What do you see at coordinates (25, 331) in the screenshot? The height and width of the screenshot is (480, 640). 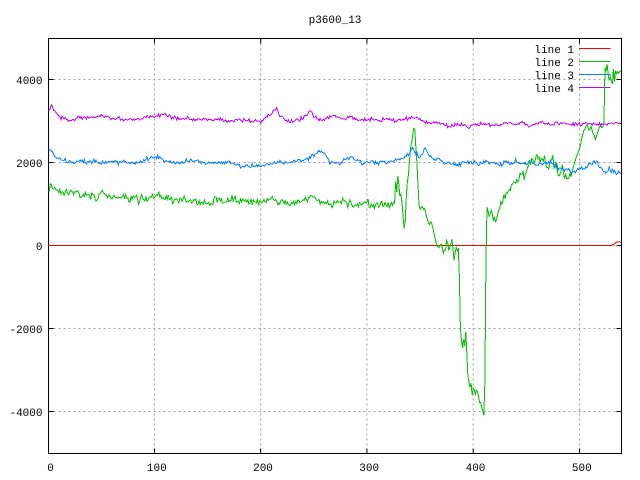 I see `svg-text: -2000` at bounding box center [25, 331].